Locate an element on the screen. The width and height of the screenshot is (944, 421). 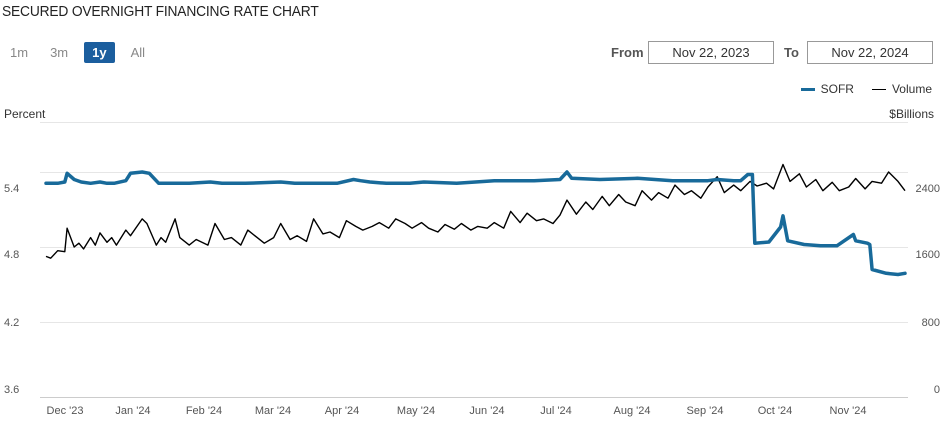
left-tick-label: 5.4 is located at coordinates (11, 189).